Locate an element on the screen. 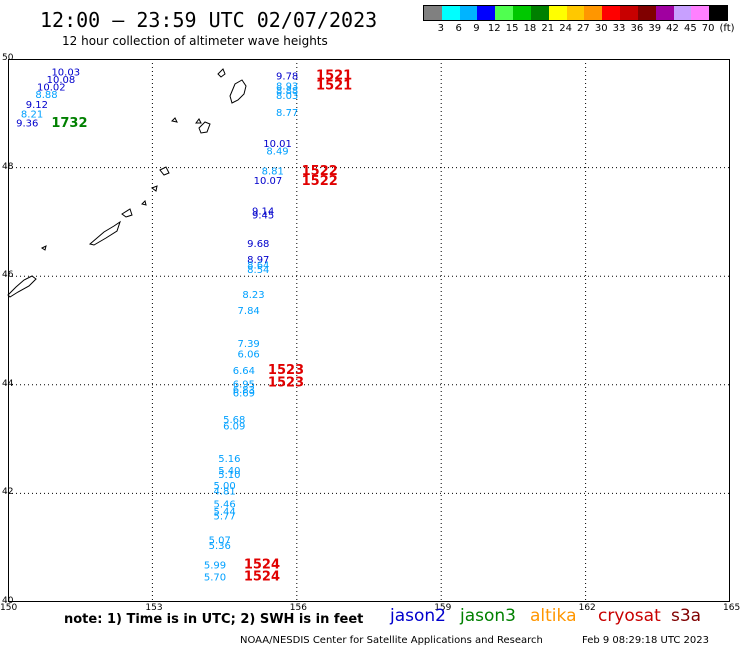 Image resolution: width=740 pixels, height=650 pixels. y-tick-label: 46 is located at coordinates (8, 275).